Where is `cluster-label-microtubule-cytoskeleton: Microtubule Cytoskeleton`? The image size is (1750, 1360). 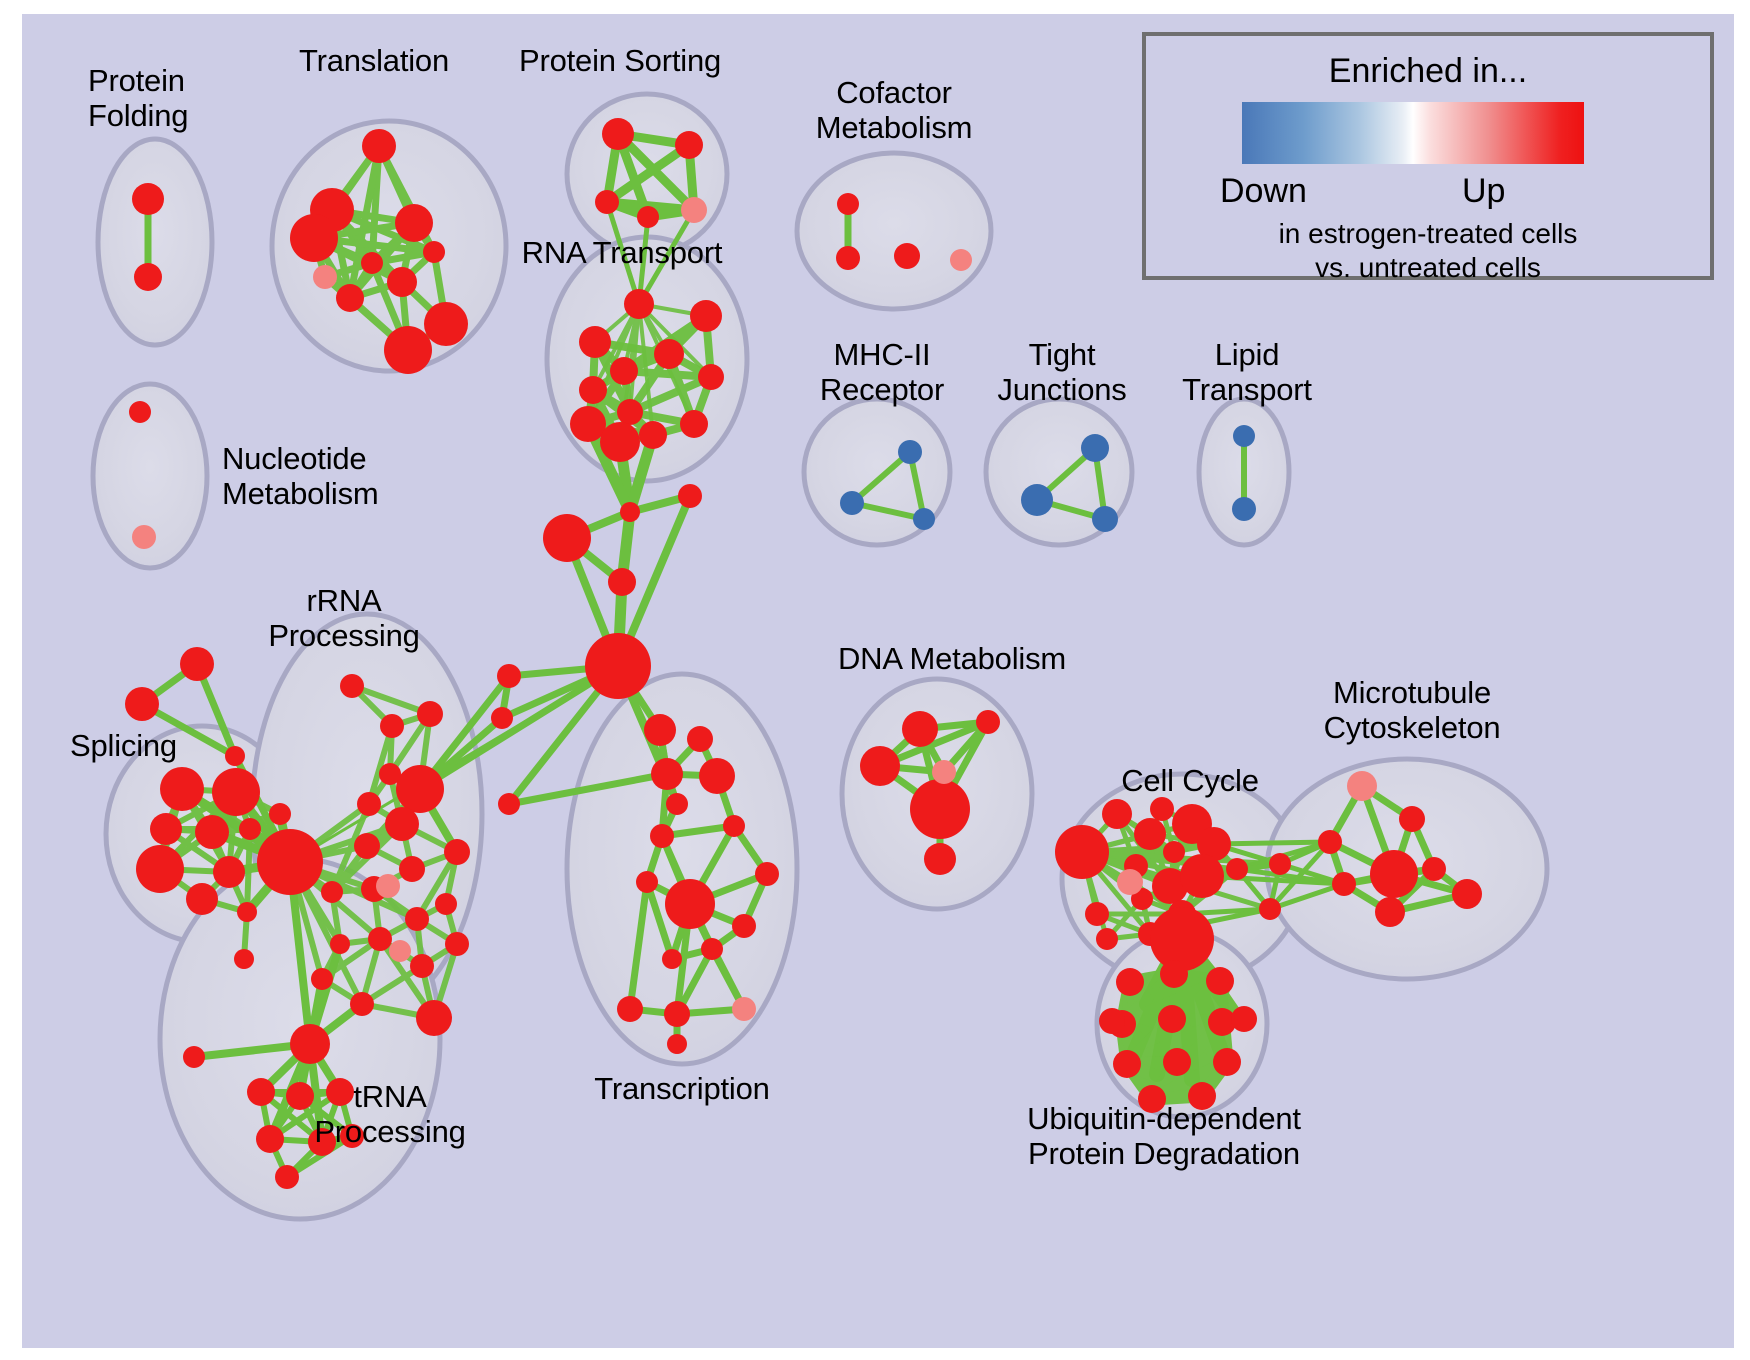
cluster-label-microtubule-cytoskeleton: Microtubule Cytoskeleton is located at coordinates (1412, 710).